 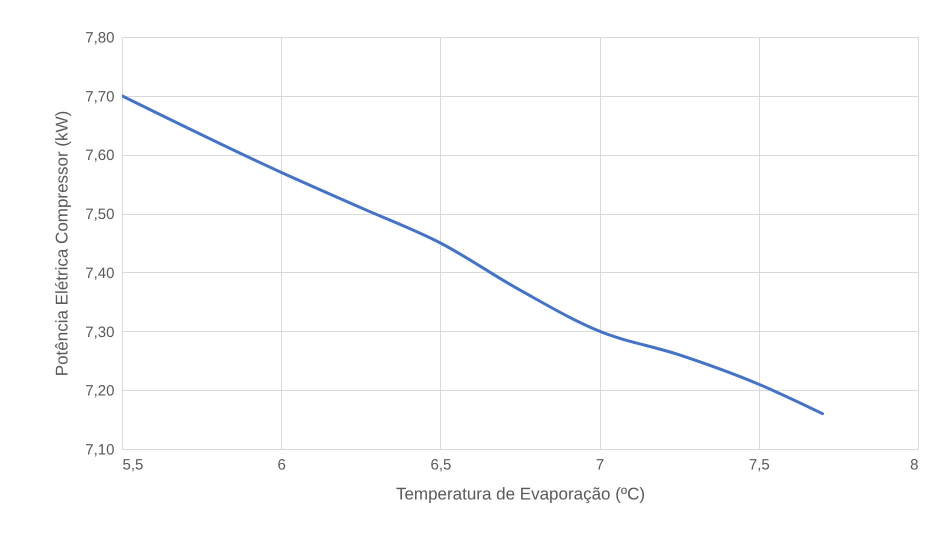 I want to click on y-tick-label: 7,40, so click(x=99, y=273).